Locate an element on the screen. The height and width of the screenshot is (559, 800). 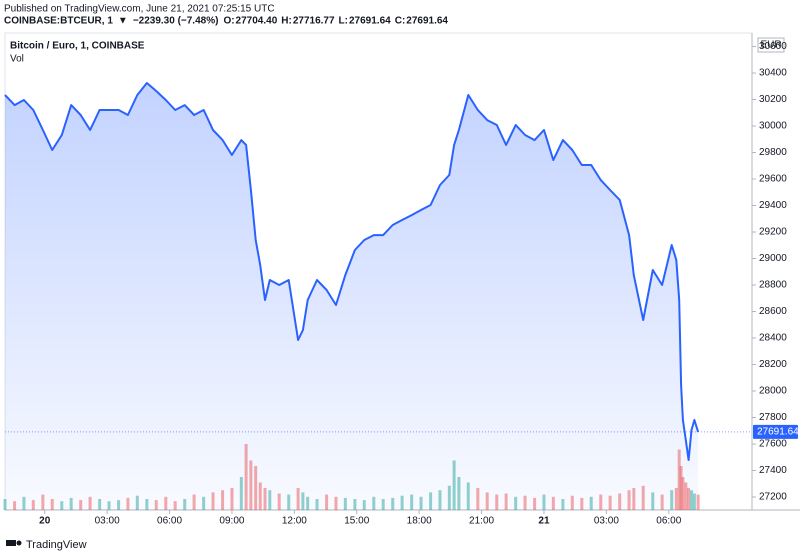
volume-label: Vol is located at coordinates (17, 59).